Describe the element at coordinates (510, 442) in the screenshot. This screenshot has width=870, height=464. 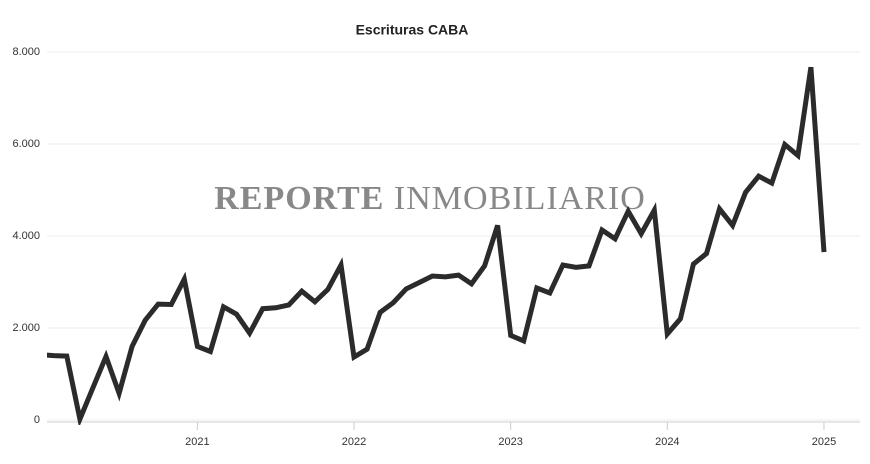
I see `x-tick-label: 2023` at that location.